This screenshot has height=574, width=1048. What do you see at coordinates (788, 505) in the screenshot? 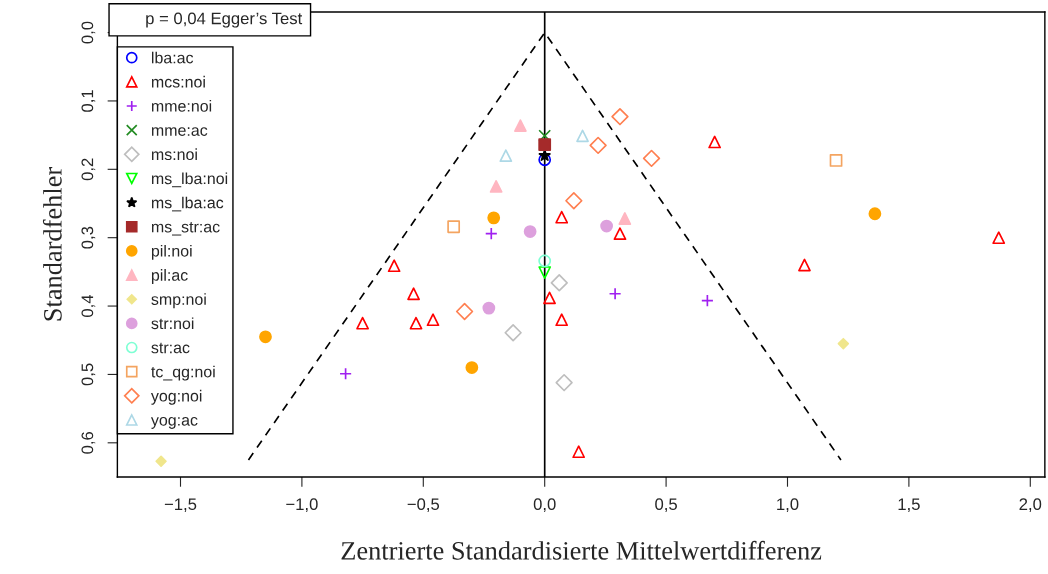
I see `x-tick-label: 1,0` at bounding box center [788, 505].